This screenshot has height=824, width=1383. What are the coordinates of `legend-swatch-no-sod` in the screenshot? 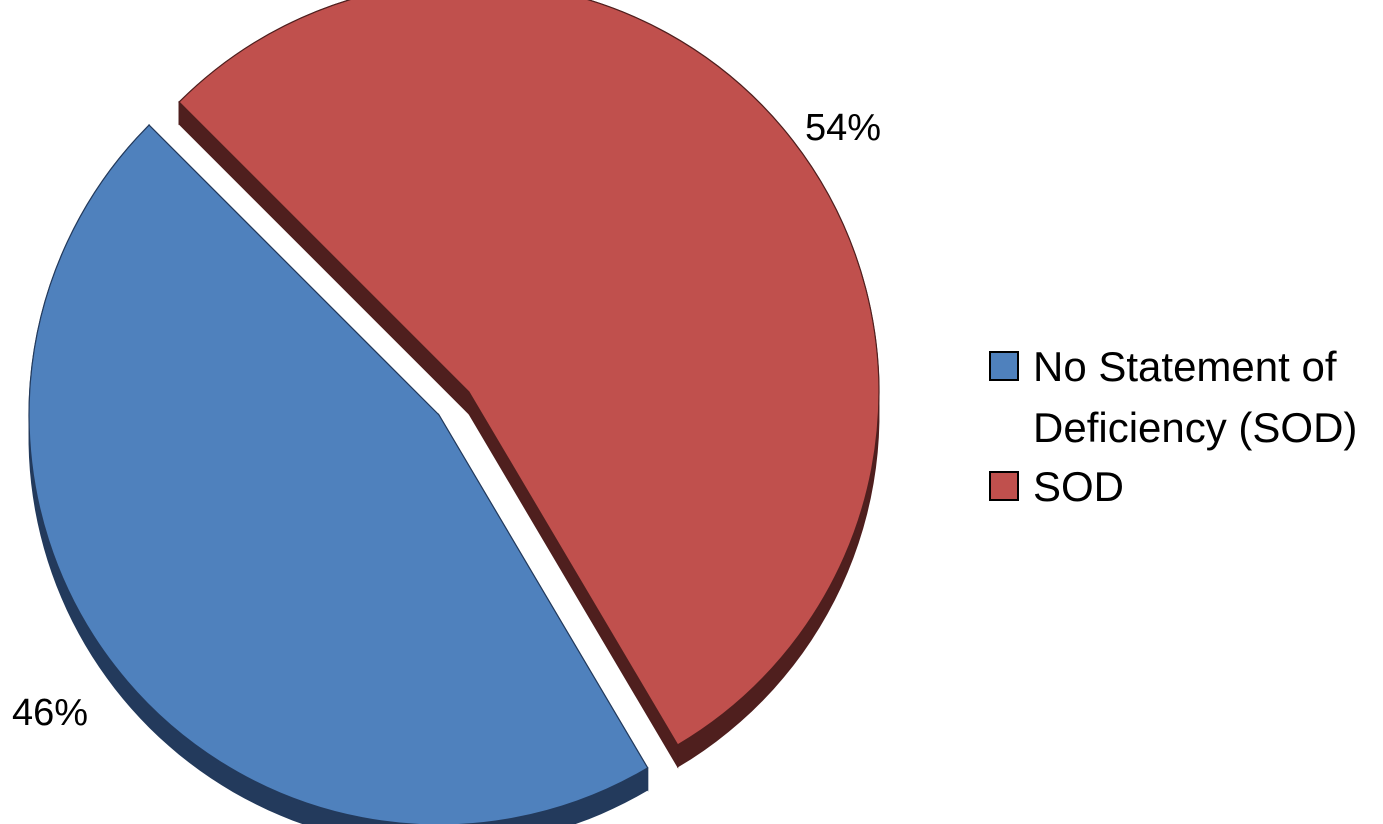 It's located at (1004, 366).